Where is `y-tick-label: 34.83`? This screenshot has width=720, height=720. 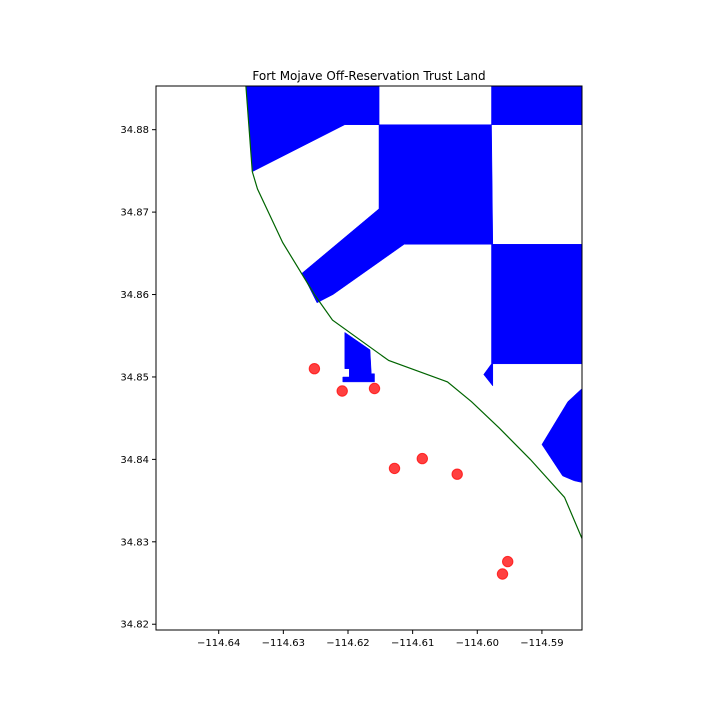 y-tick-label: 34.83 is located at coordinates (134, 542).